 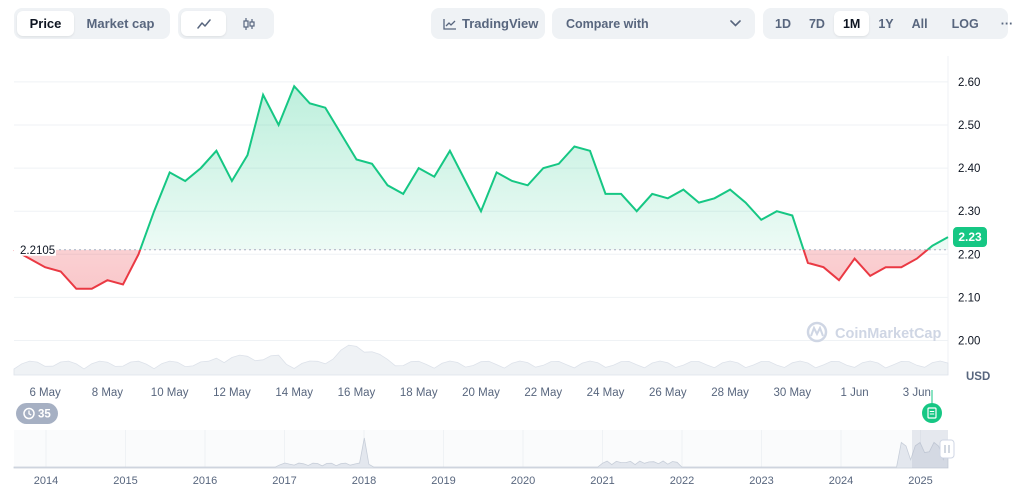 I want to click on navigator-tick-label: 2021, so click(x=602, y=481).